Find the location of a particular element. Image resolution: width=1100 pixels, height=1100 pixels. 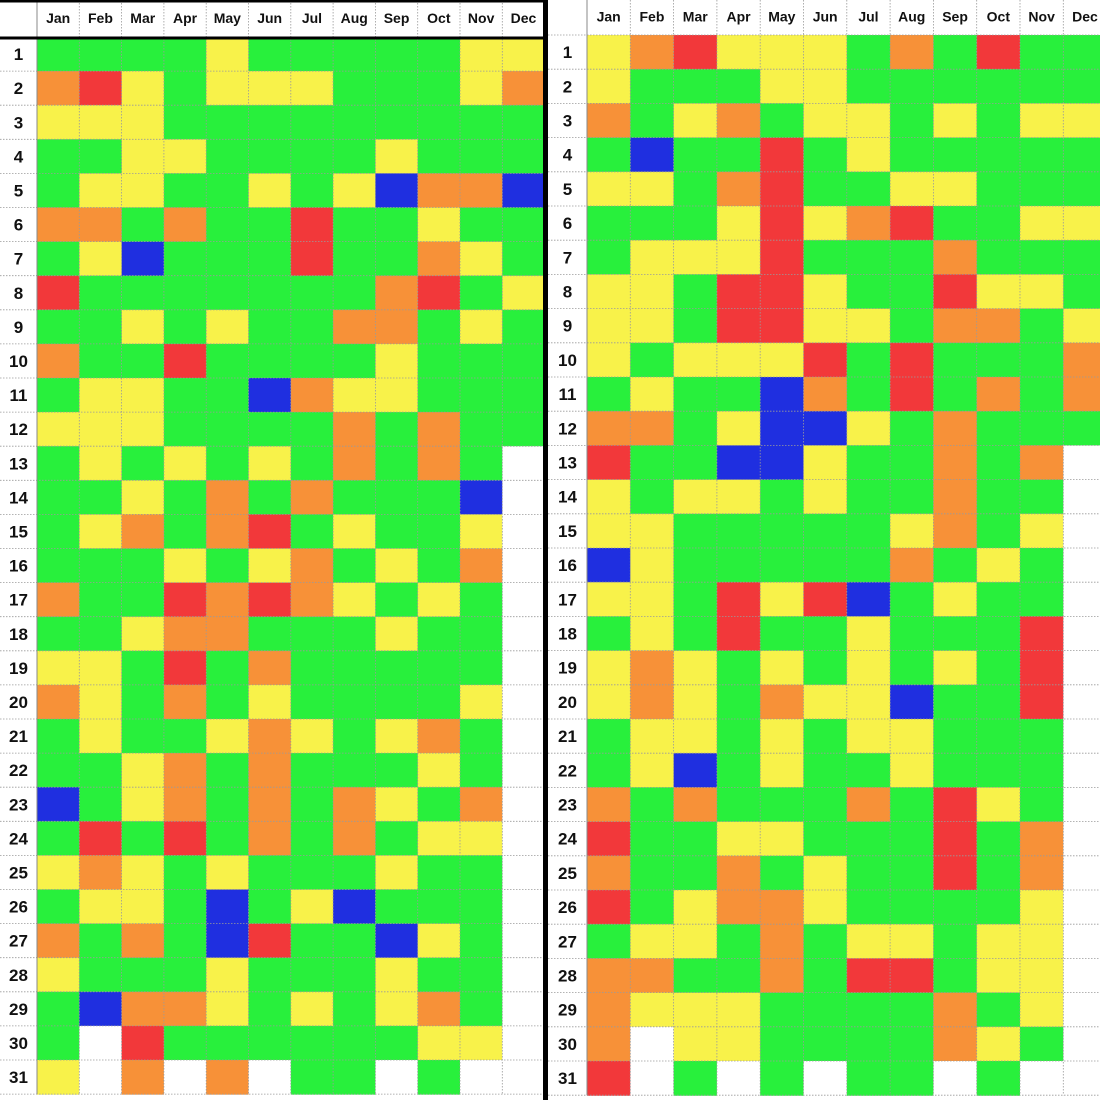

cell-aug-9-orange is located at coordinates (354, 327).